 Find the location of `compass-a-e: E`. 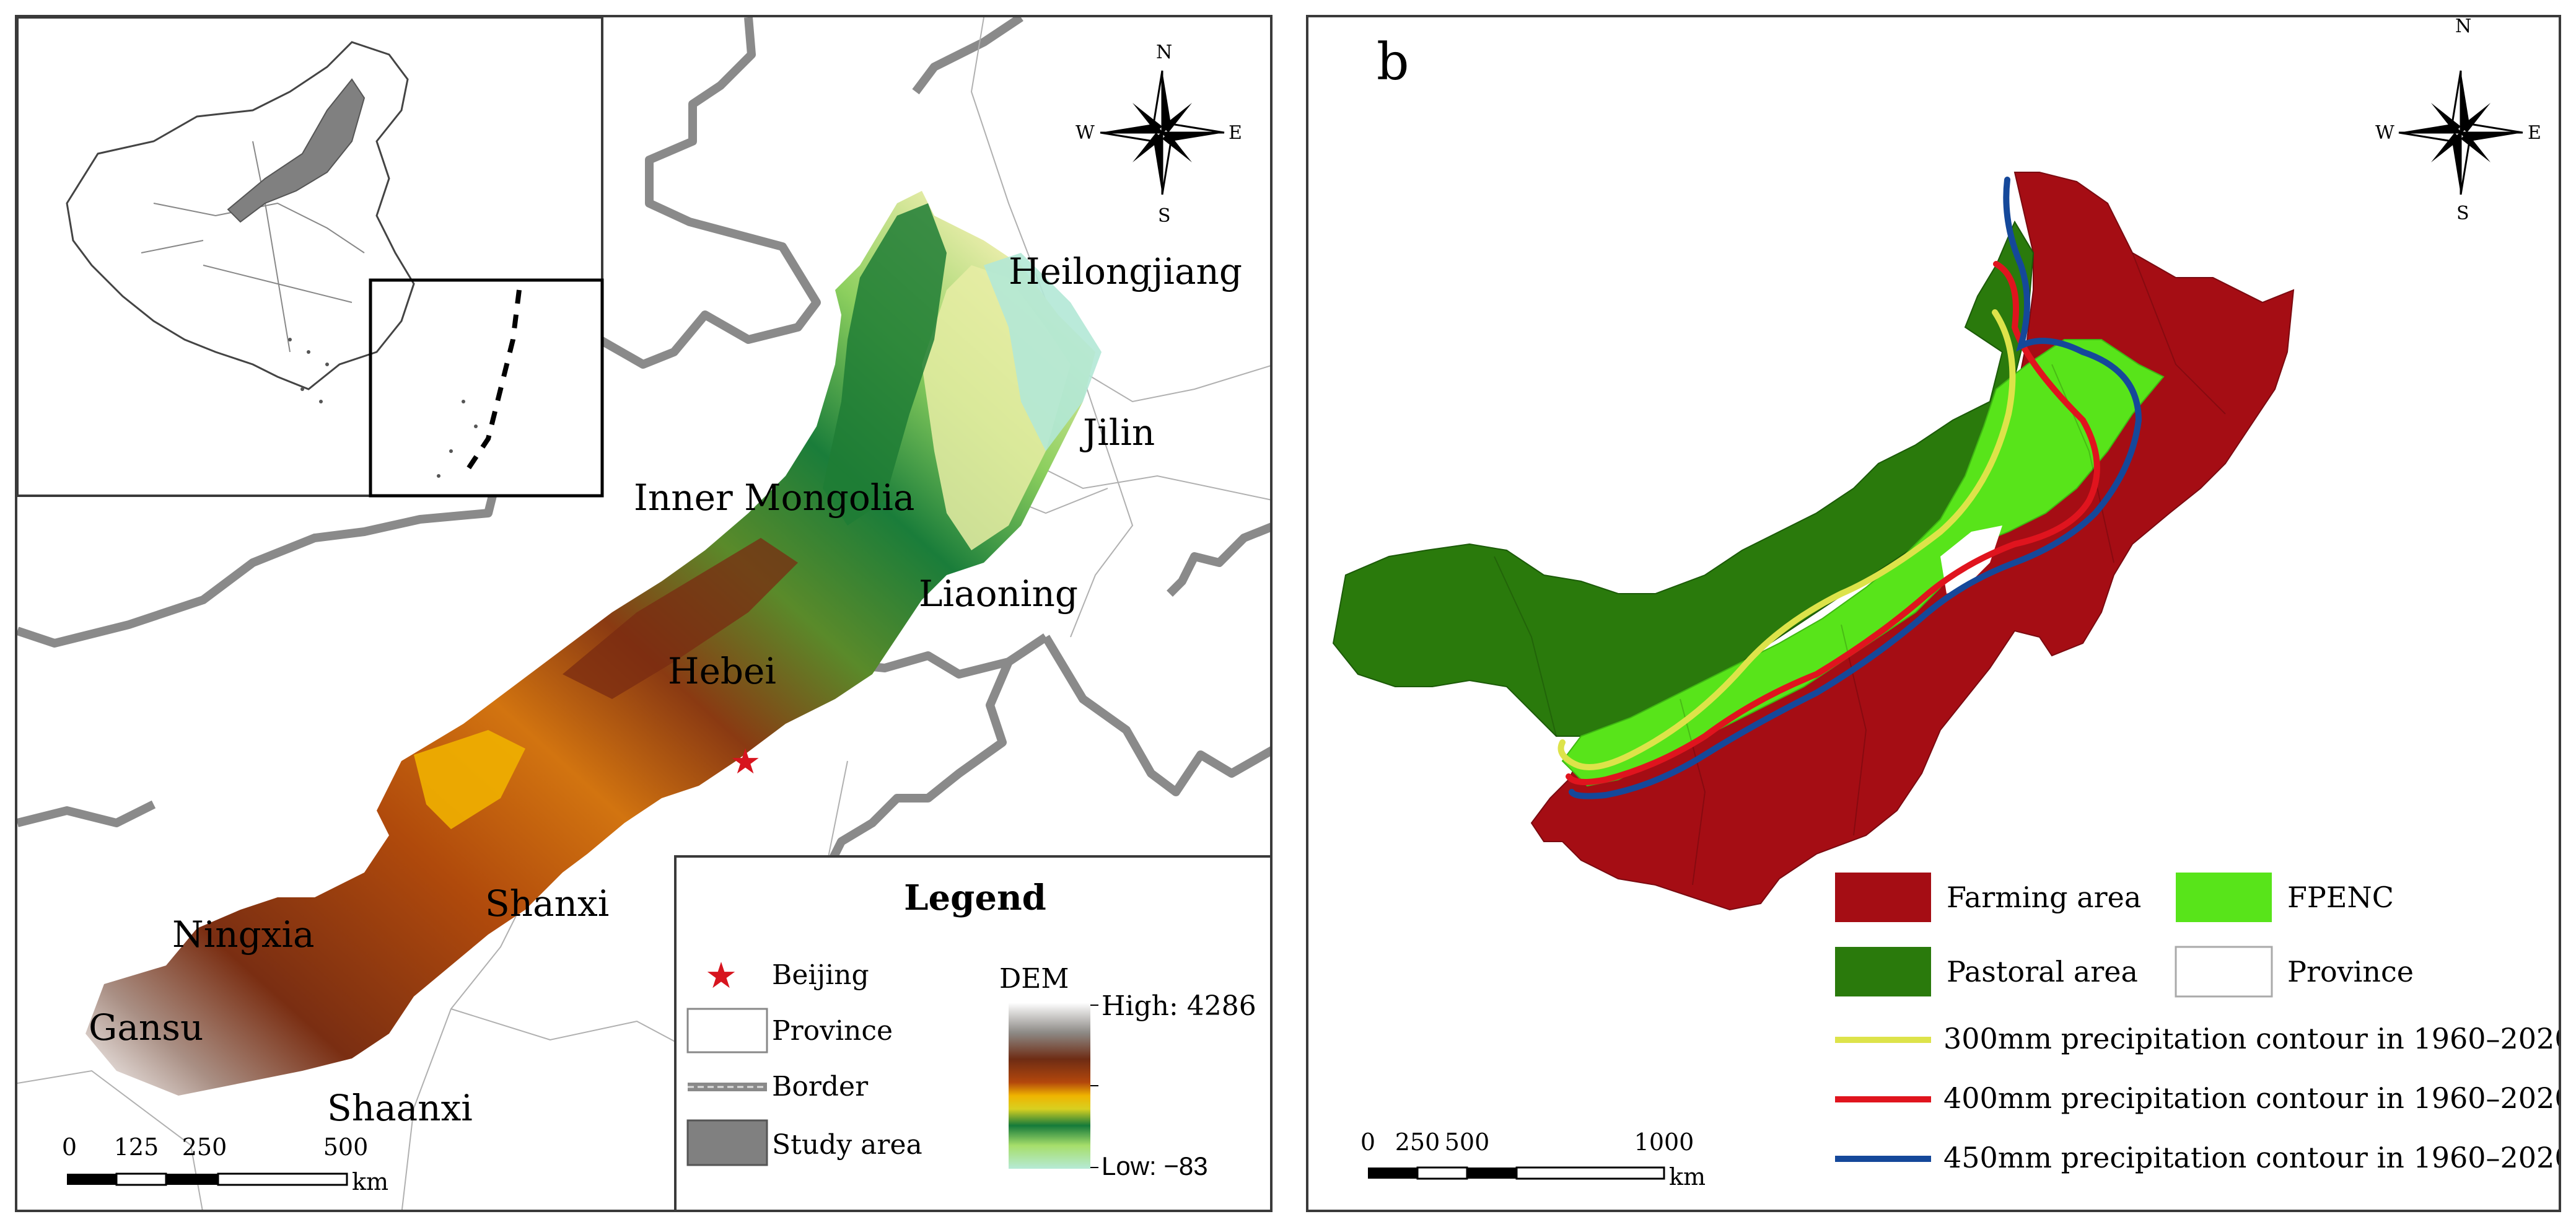

compass-a-e: E is located at coordinates (1235, 133).